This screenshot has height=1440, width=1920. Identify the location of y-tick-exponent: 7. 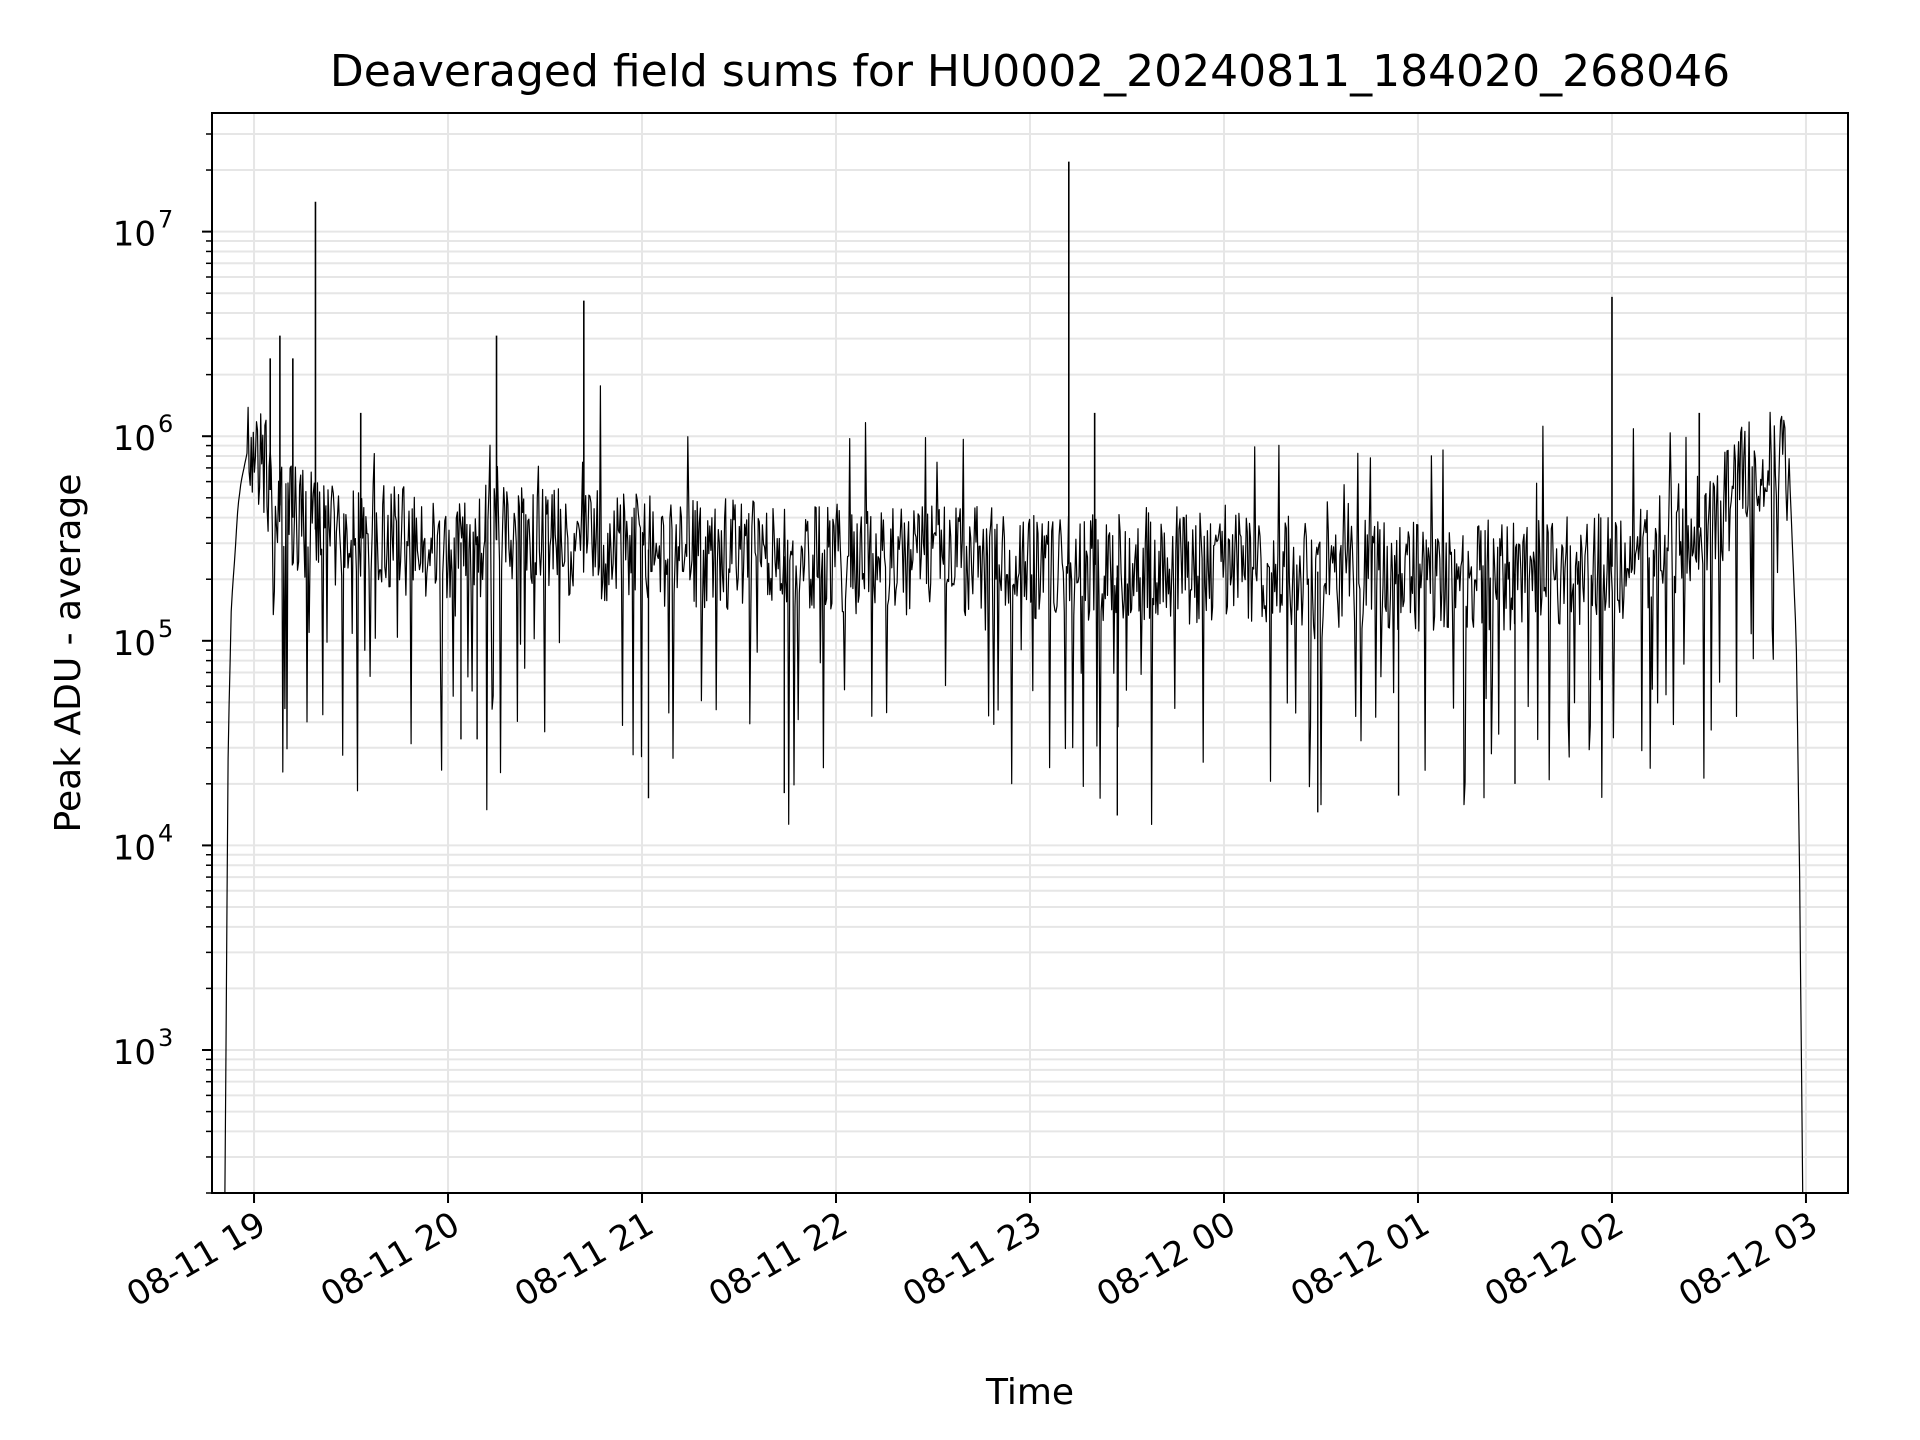
(165, 220).